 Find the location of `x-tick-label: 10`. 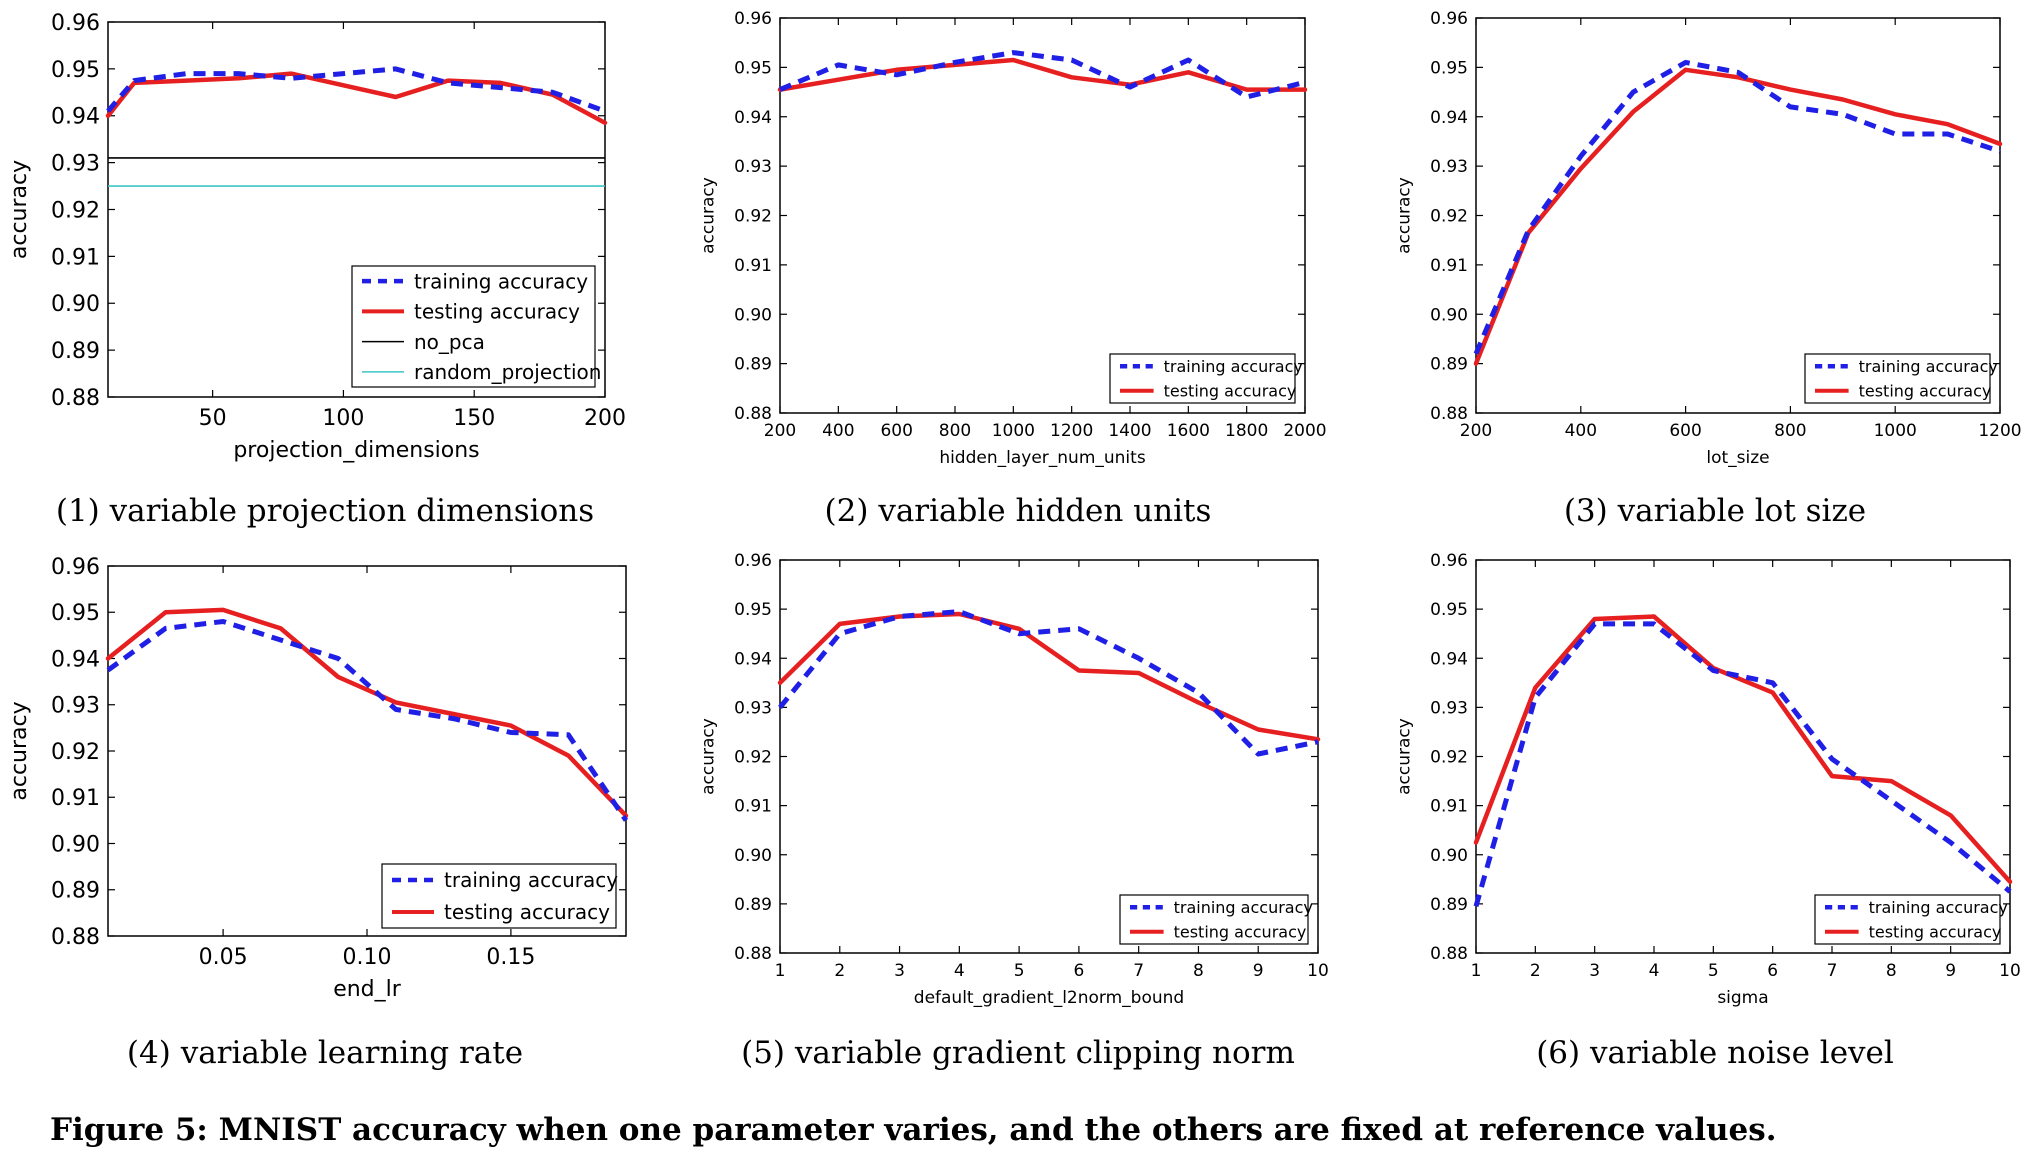

x-tick-label: 10 is located at coordinates (1318, 971).